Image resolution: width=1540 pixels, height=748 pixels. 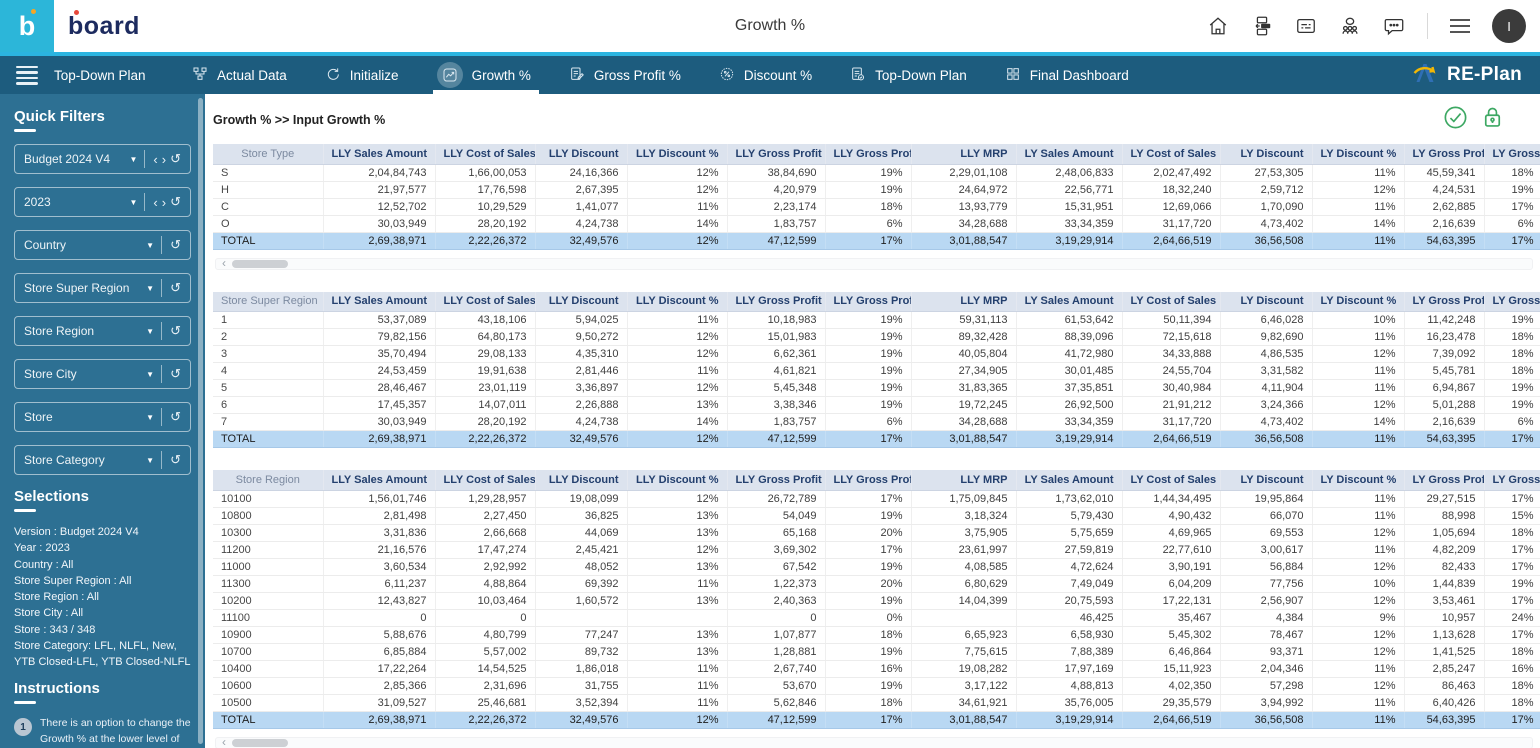 What do you see at coordinates (1069, 499) in the screenshot?
I see `data-cell: 1,73,62,010` at bounding box center [1069, 499].